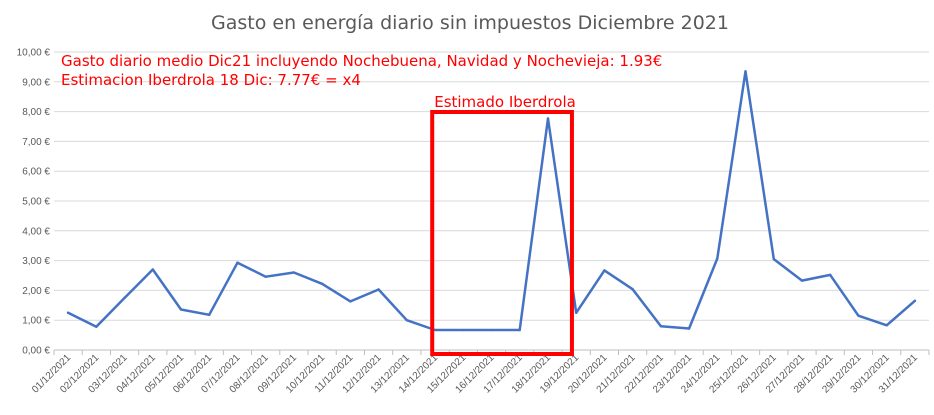 This screenshot has width=934, height=415. What do you see at coordinates (36, 231) in the screenshot?
I see `y-tick-label: 4,00 €` at bounding box center [36, 231].